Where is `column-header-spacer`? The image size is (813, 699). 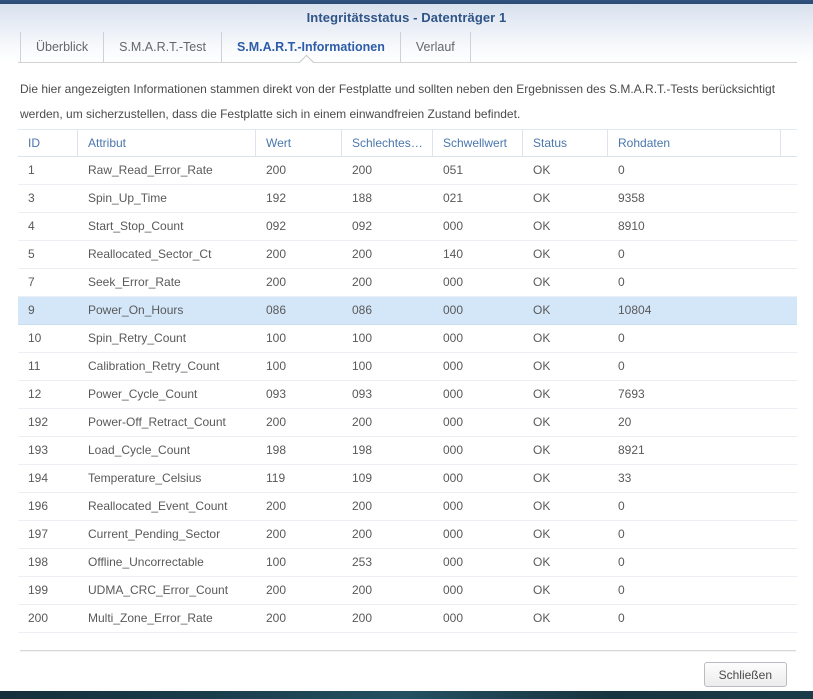 column-header-spacer is located at coordinates (789, 143).